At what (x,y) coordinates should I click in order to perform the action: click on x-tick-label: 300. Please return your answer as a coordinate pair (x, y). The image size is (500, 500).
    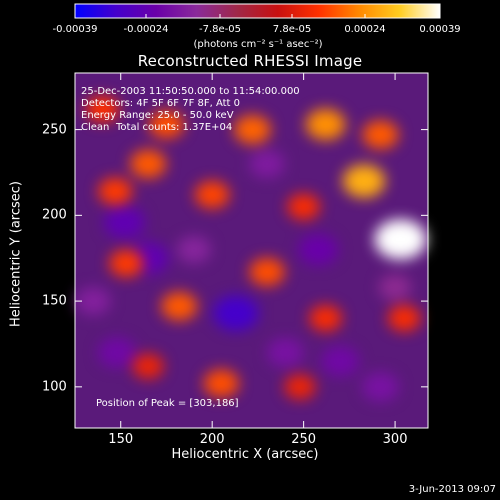
    Looking at the image, I should click on (395, 439).